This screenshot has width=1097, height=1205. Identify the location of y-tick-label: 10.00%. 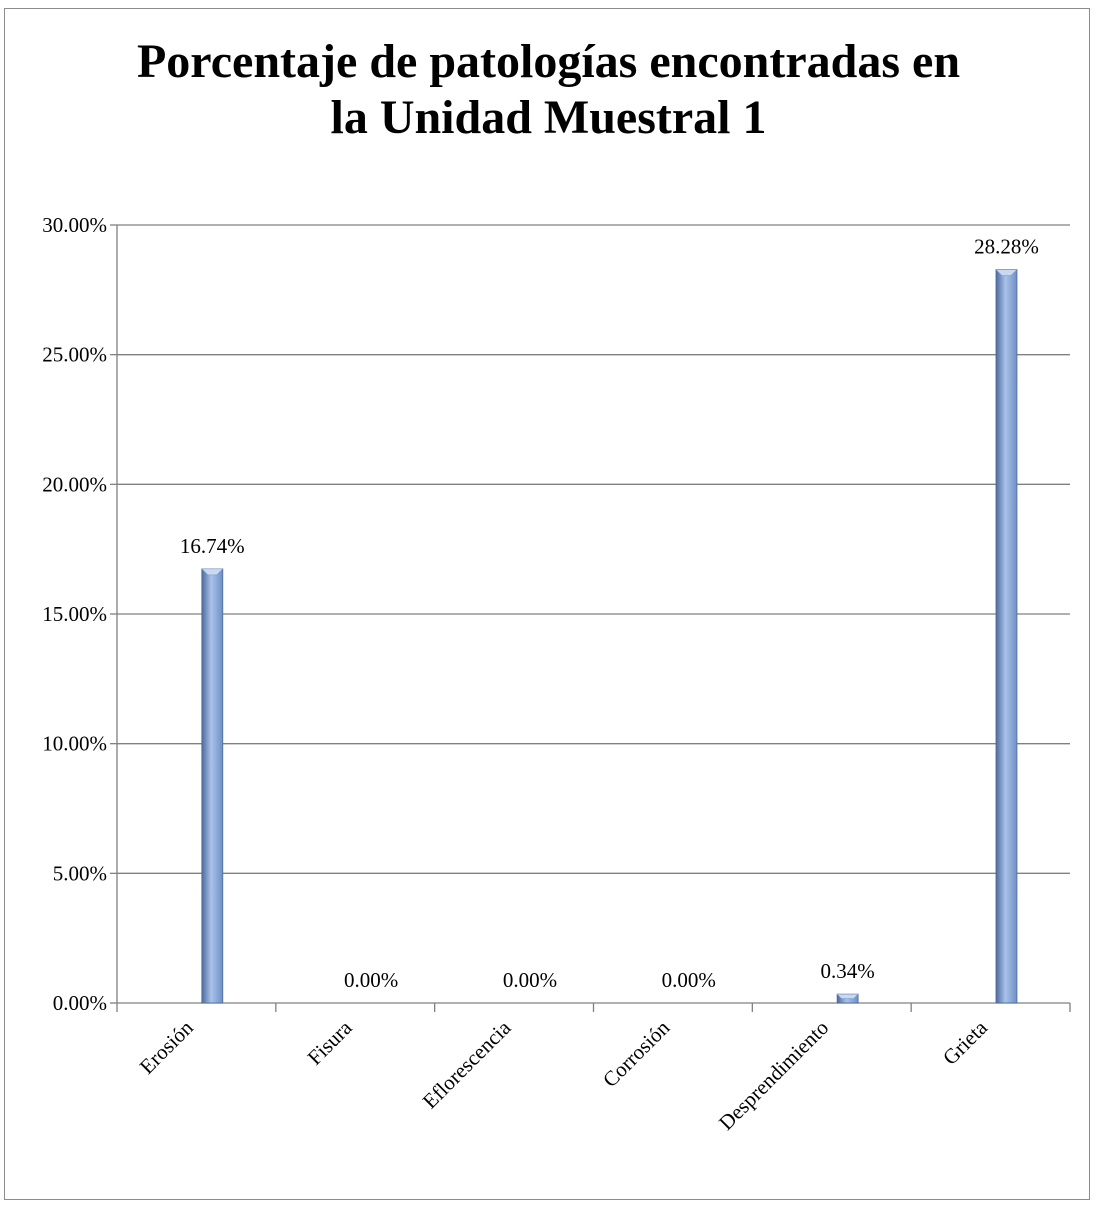
(74, 744).